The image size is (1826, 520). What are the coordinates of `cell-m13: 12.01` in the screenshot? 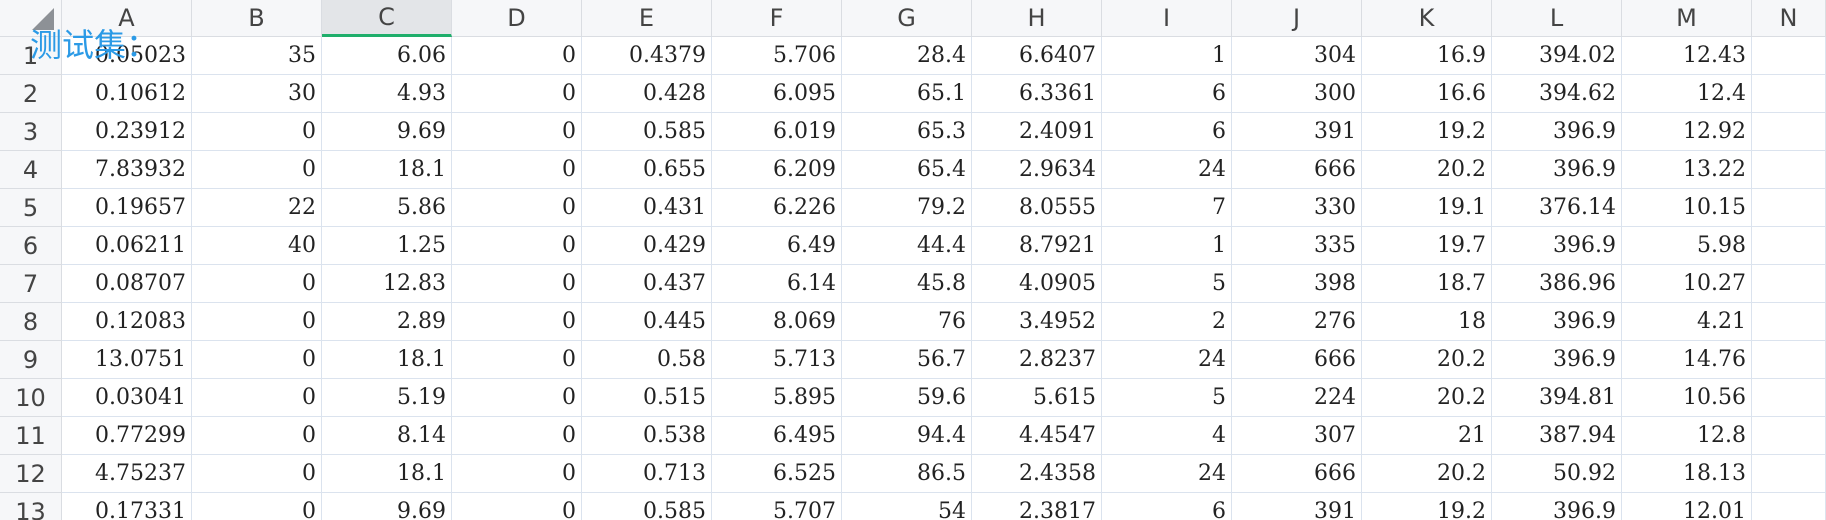 It's located at (1687, 506).